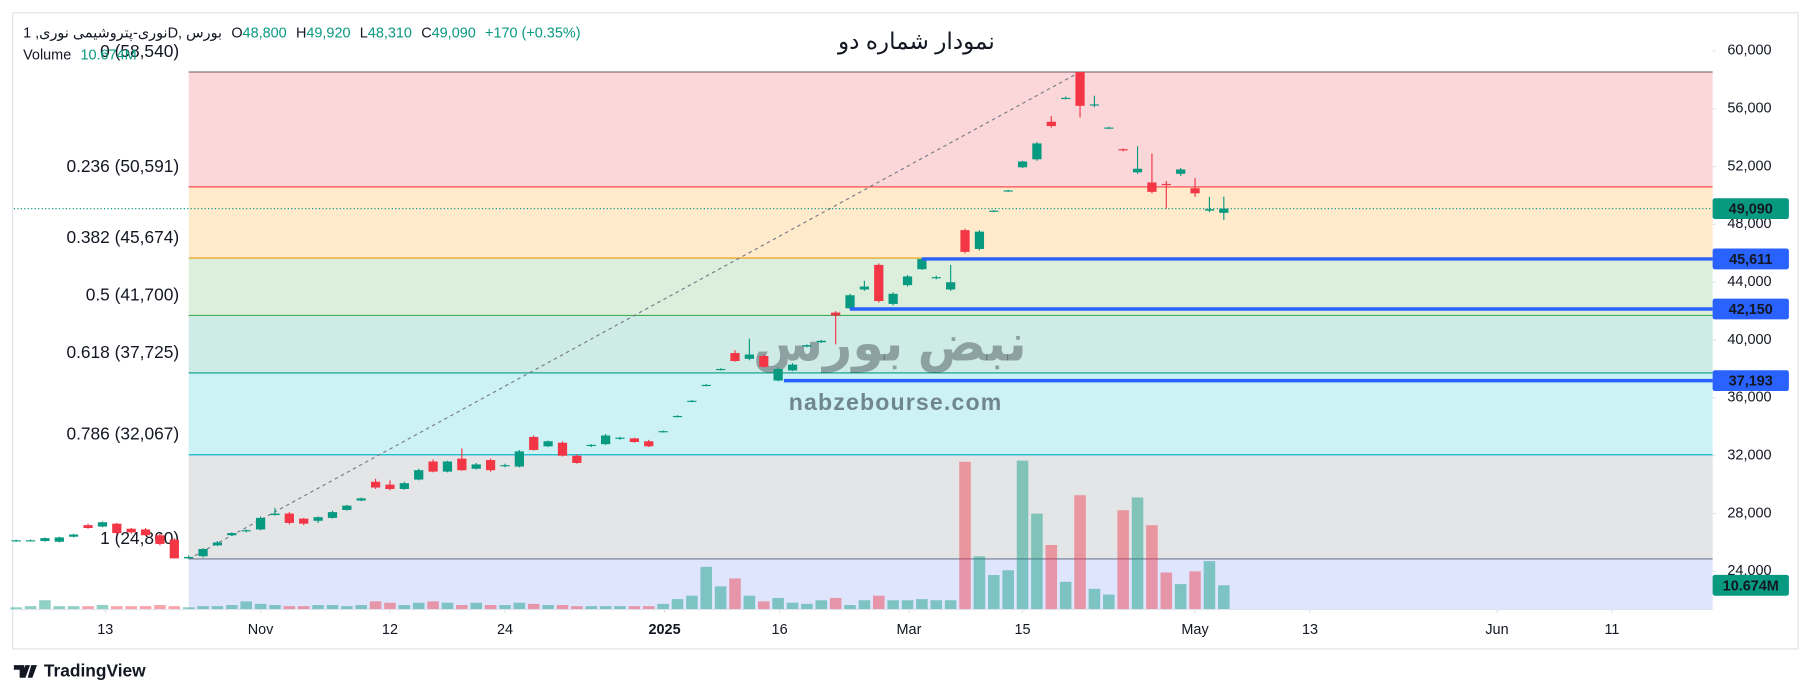 The height and width of the screenshot is (694, 1812). Describe the element at coordinates (426, 33) in the screenshot. I see `ohlc-key: C` at that location.